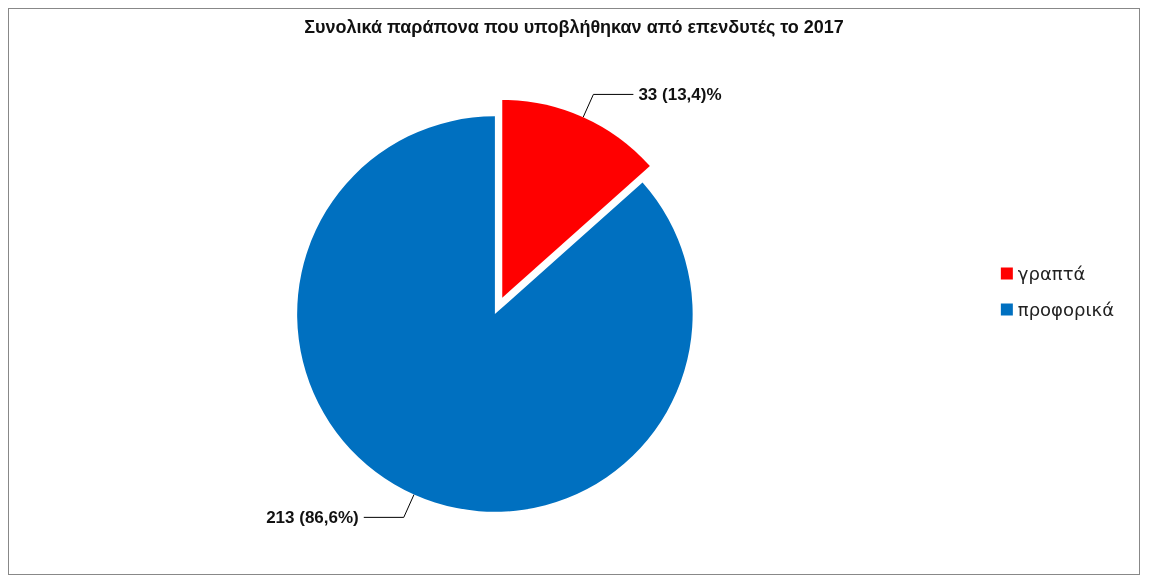 The height and width of the screenshot is (584, 1153). I want to click on legend-label: προφορικά, so click(1065, 309).